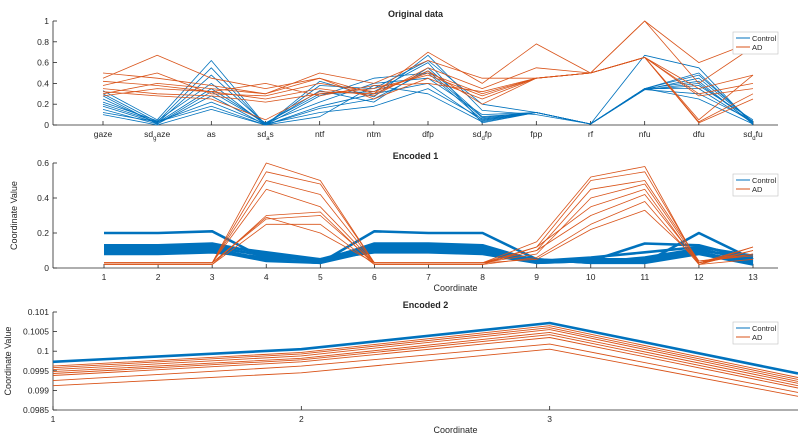 This screenshot has height=439, width=798. Describe the element at coordinates (482, 277) in the screenshot. I see `x-tick-label: 8` at that location.